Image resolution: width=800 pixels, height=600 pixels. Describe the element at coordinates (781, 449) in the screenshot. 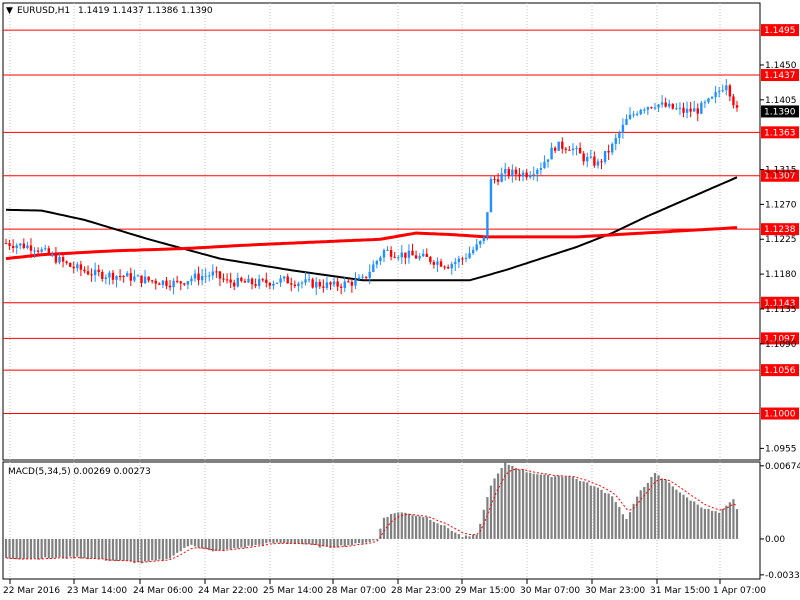

I see `y-tick-label: 1.0955` at that location.